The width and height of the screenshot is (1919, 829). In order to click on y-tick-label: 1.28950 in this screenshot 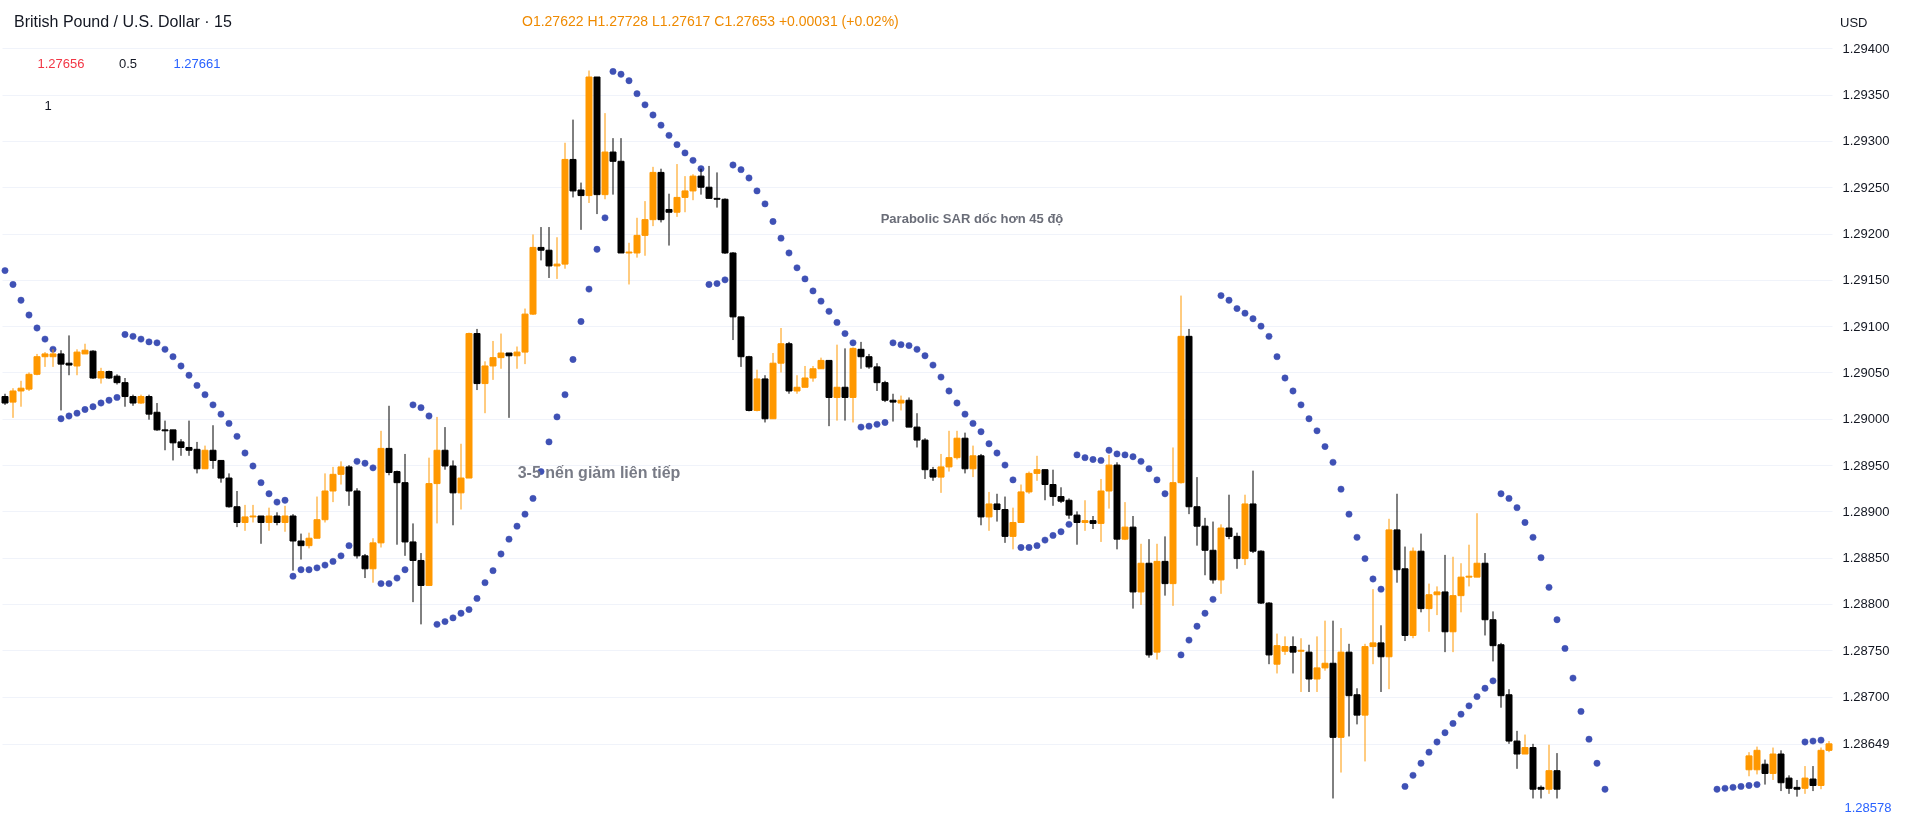, I will do `click(1866, 465)`.